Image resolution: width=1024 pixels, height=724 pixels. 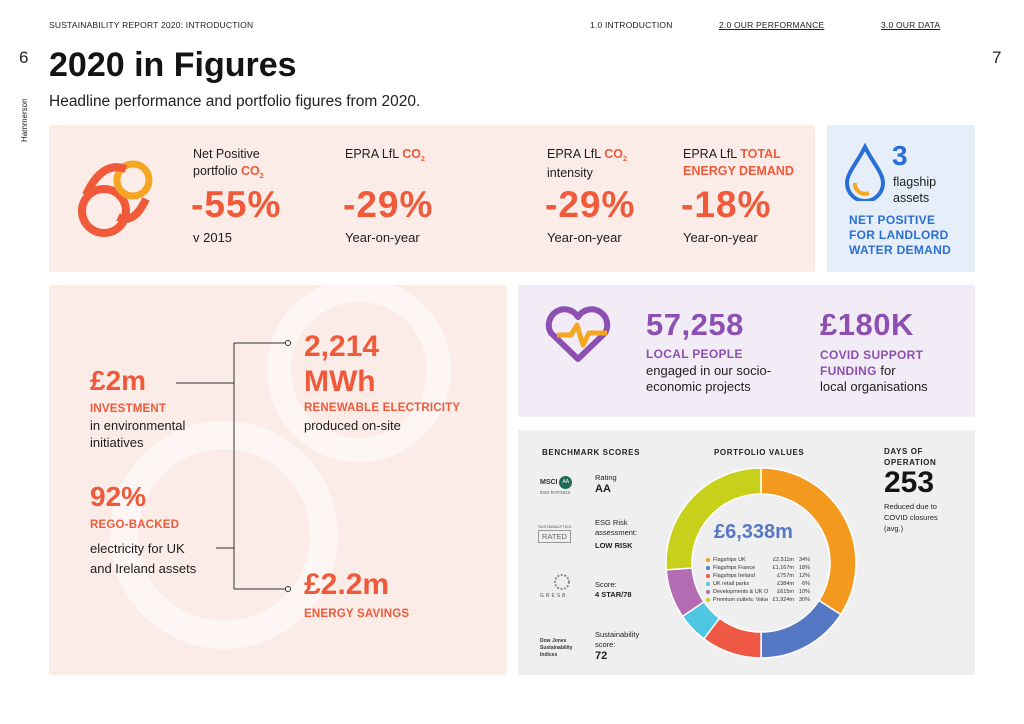 What do you see at coordinates (785, 584) in the screenshot?
I see `legend-value: £384m` at bounding box center [785, 584].